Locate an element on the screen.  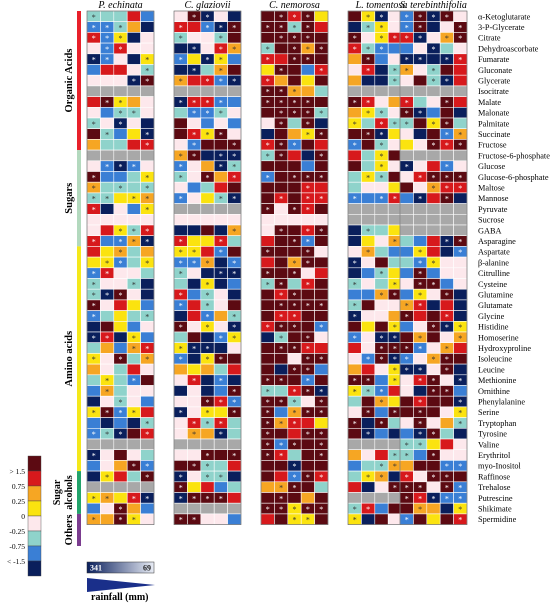
metabolite-label: Glutamine is located at coordinates (495, 295).